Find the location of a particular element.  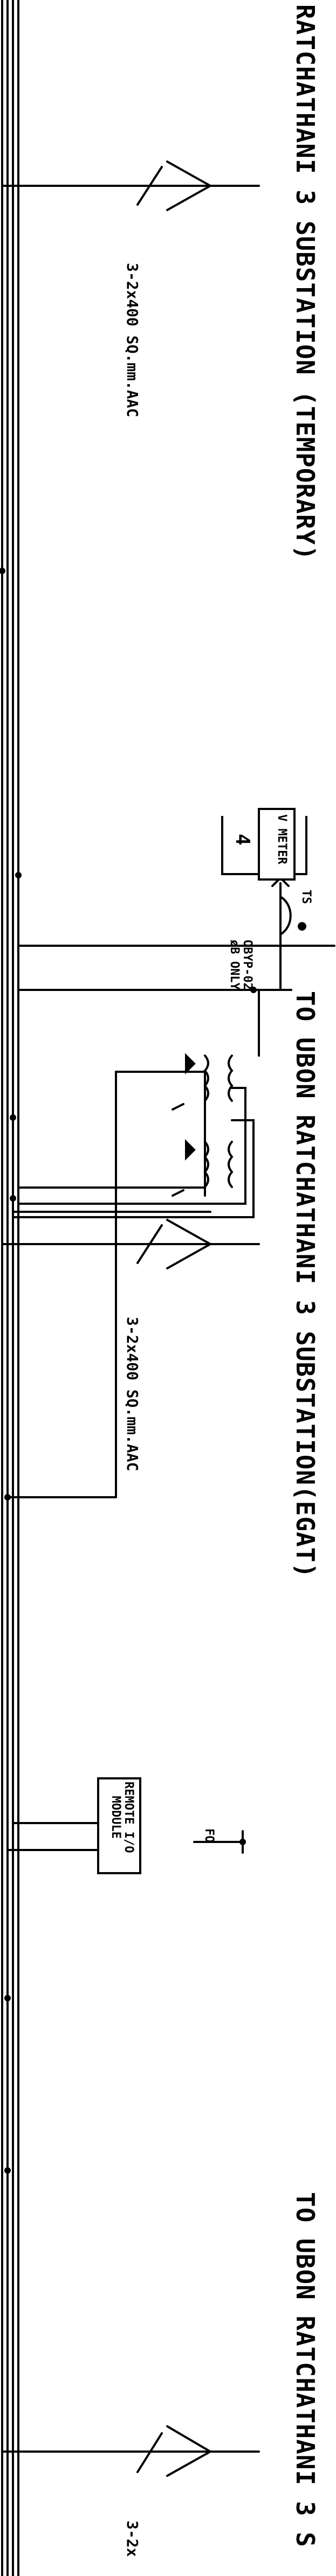

remote-io-line-1-text: REMOTE I/O is located at coordinates (128, 1817).